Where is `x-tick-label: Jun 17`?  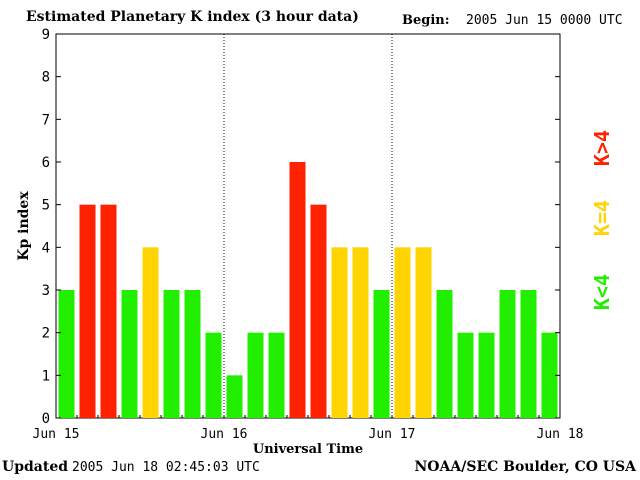
x-tick-label: Jun 17 is located at coordinates (392, 434).